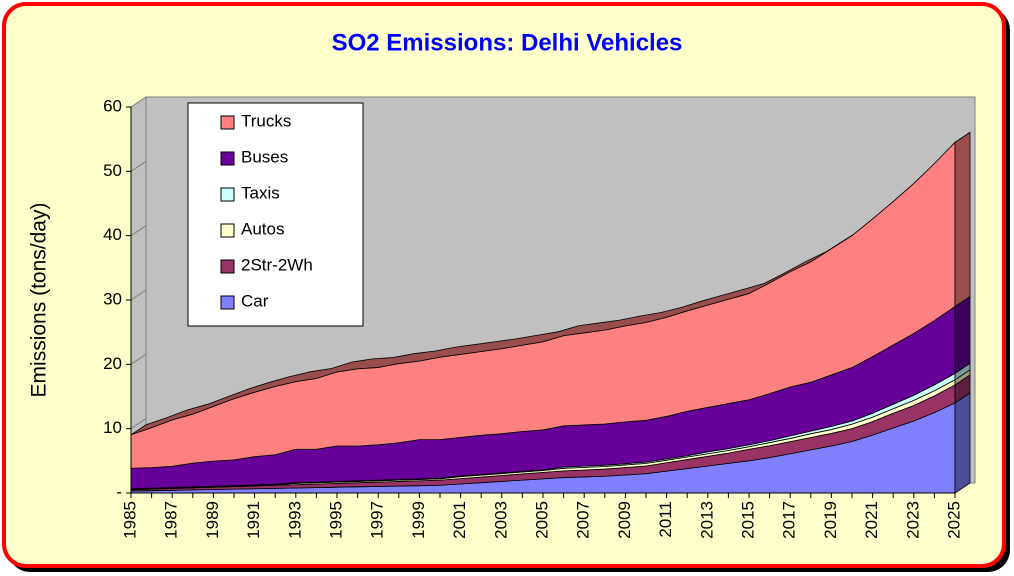 This screenshot has height=576, width=1014. What do you see at coordinates (264, 156) in the screenshot?
I see `legend-label: Buses` at bounding box center [264, 156].